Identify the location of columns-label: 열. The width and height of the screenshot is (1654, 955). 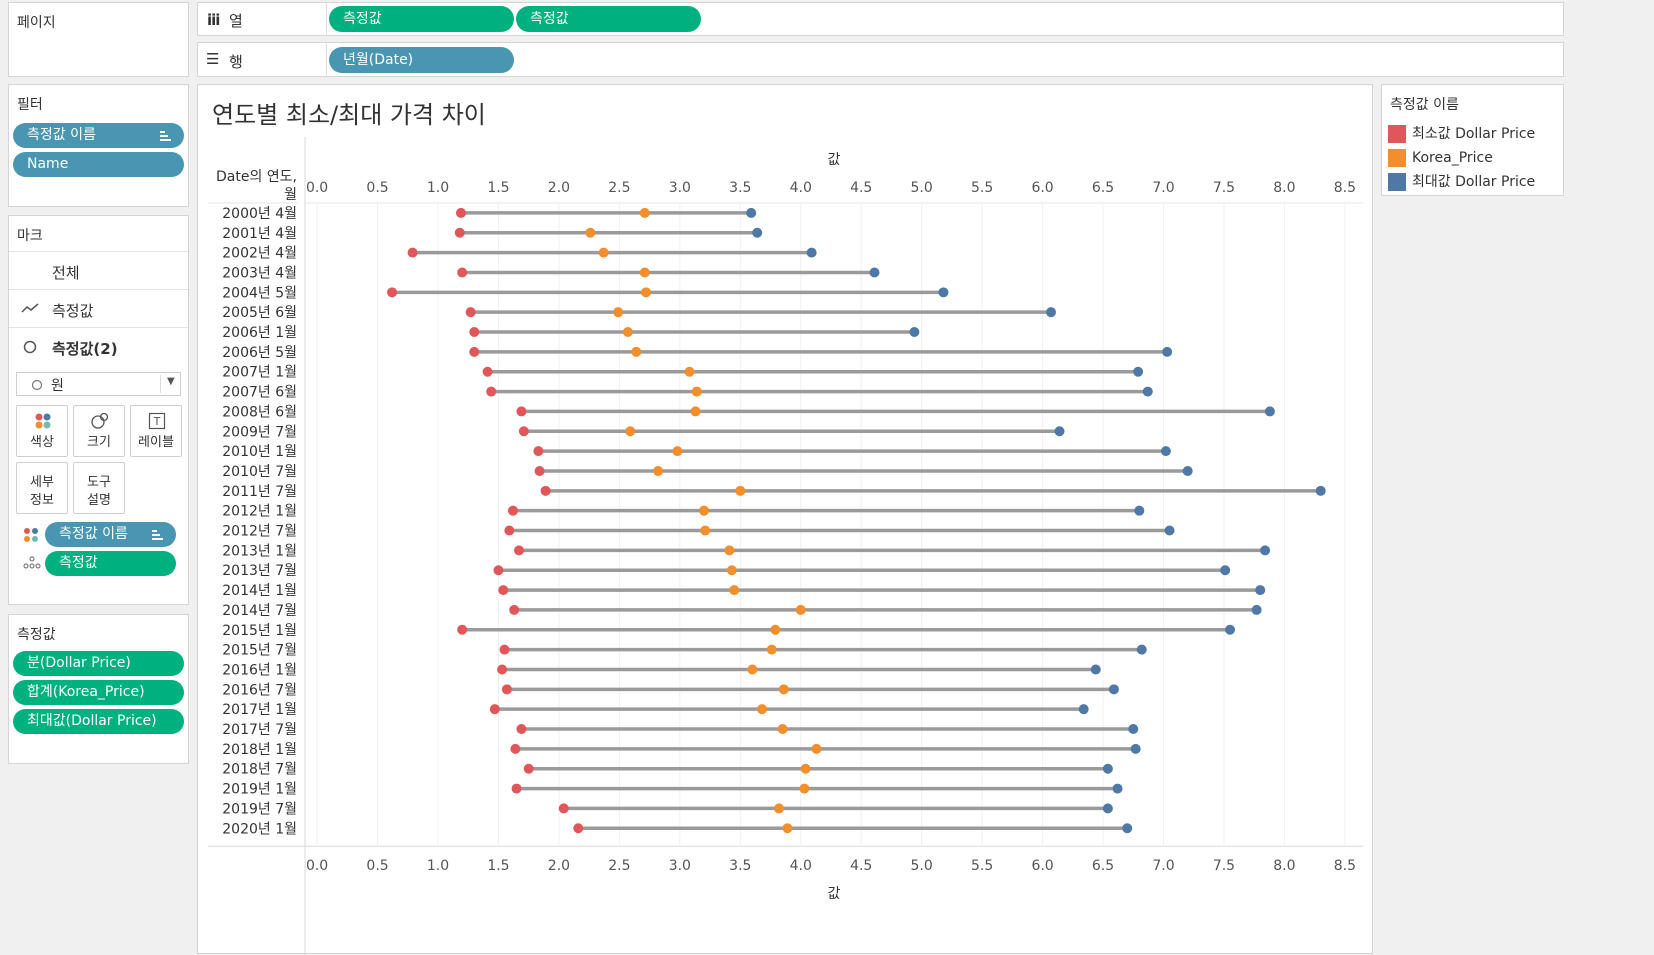
(236, 21).